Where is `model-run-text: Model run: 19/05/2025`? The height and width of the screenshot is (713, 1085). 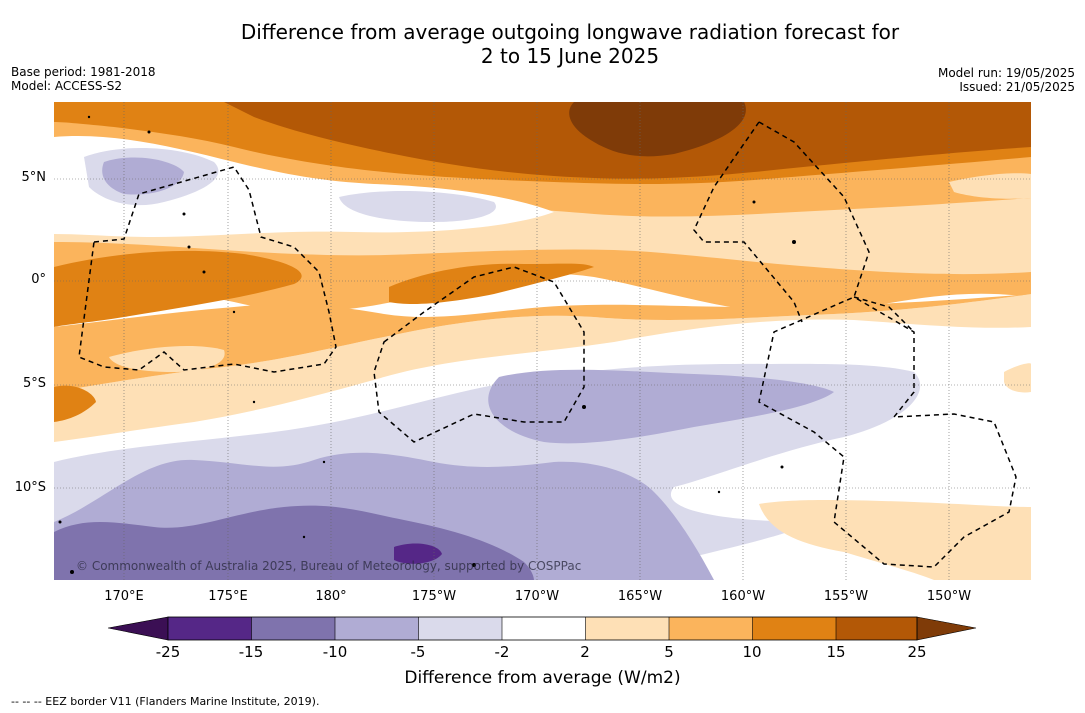 model-run-text: Model run: 19/05/2025 is located at coordinates (1006, 73).